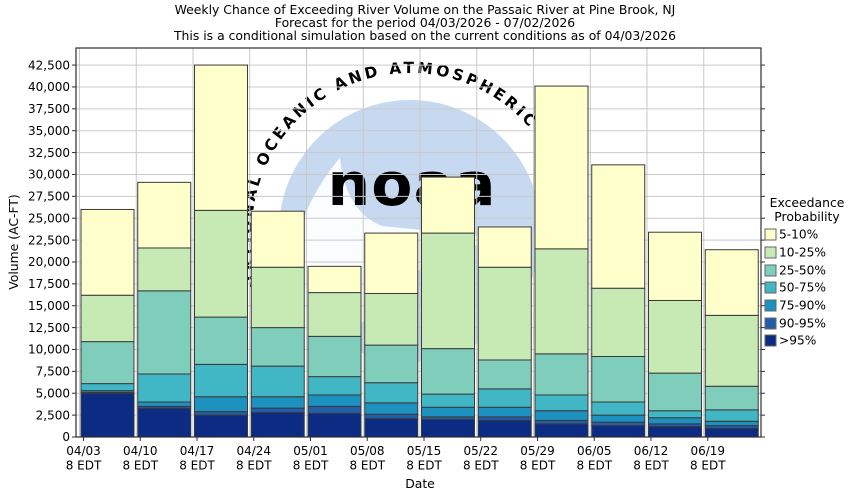  What do you see at coordinates (49, 109) in the screenshot?
I see `y-tick-label: 37,500` at bounding box center [49, 109].